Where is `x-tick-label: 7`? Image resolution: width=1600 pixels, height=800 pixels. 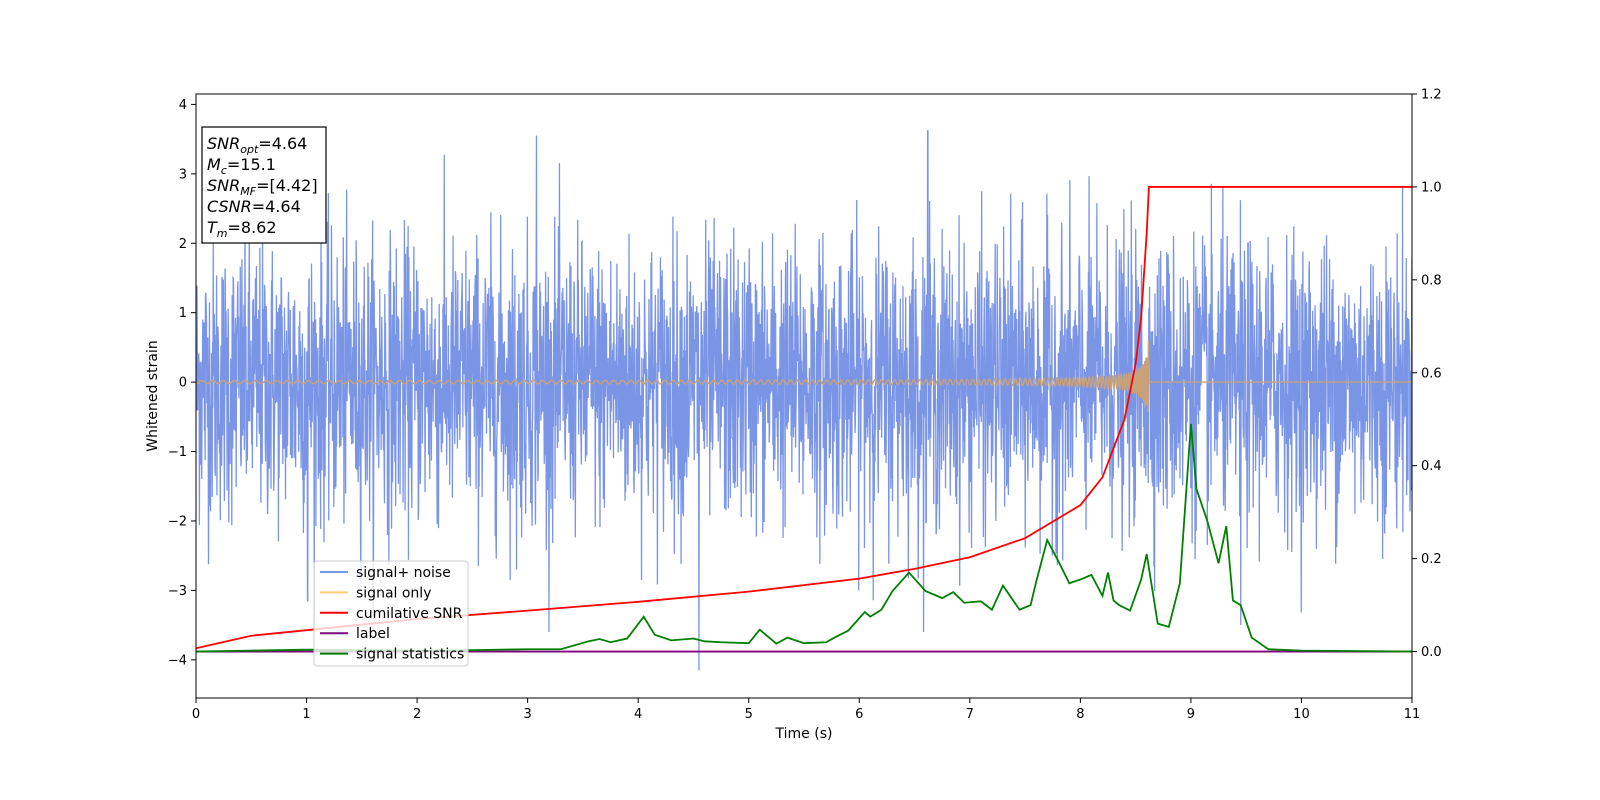
x-tick-label: 7 is located at coordinates (970, 714).